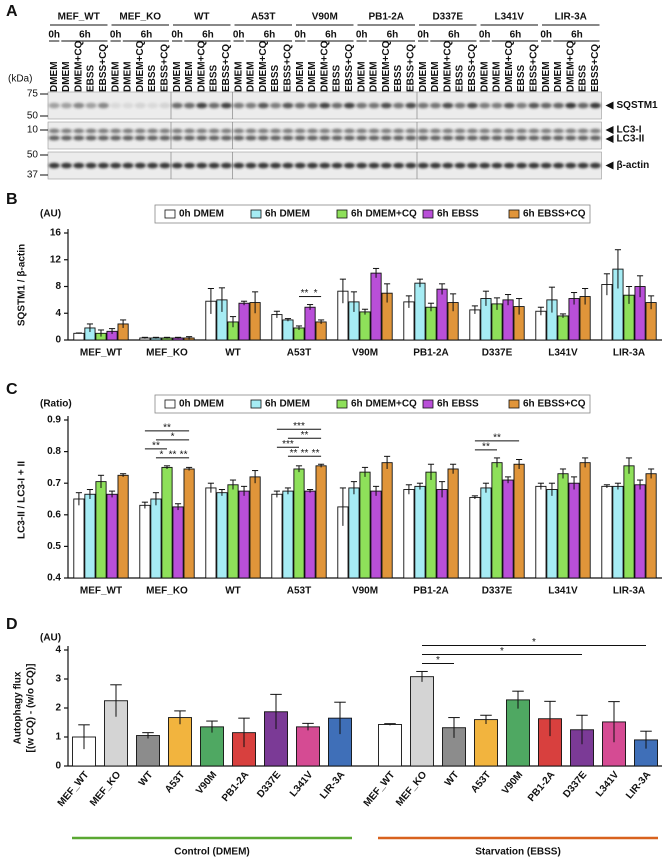 Image resolution: width=671 pixels, height=860 pixels. I want to click on x-tick-label: V90M, so click(365, 353).